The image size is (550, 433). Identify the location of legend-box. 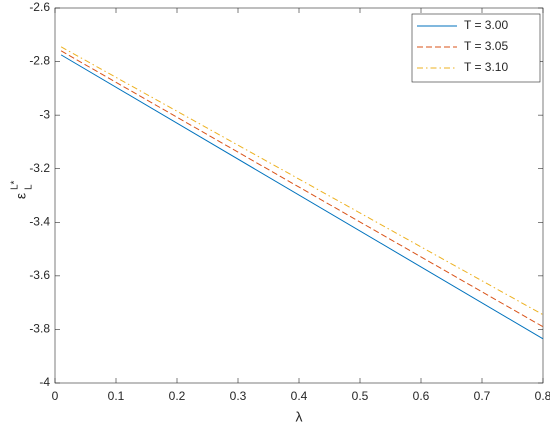
(476, 48).